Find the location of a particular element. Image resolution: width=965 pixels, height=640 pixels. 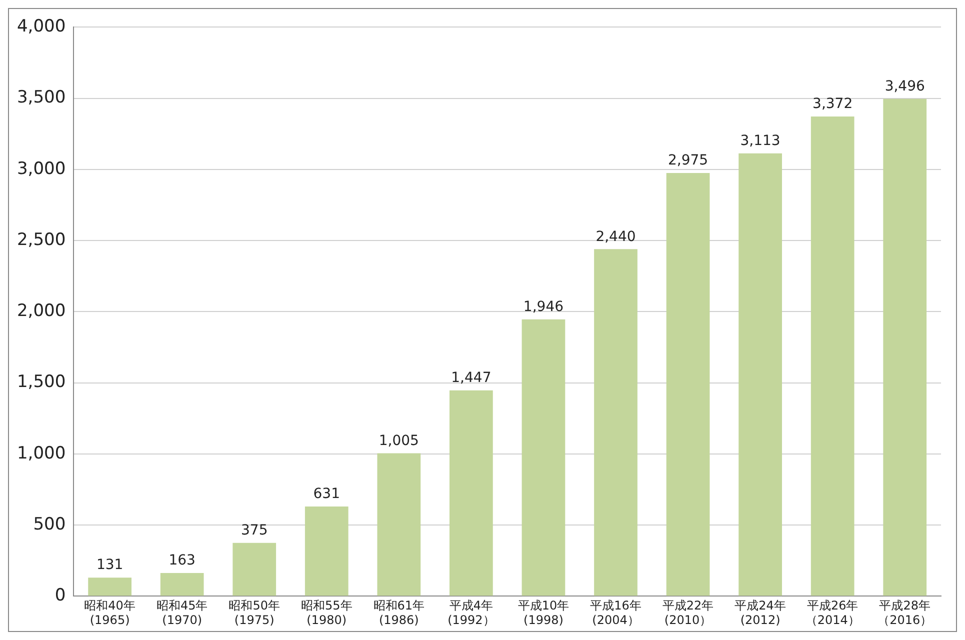

y-tick-label: 1,000 is located at coordinates (41, 453).